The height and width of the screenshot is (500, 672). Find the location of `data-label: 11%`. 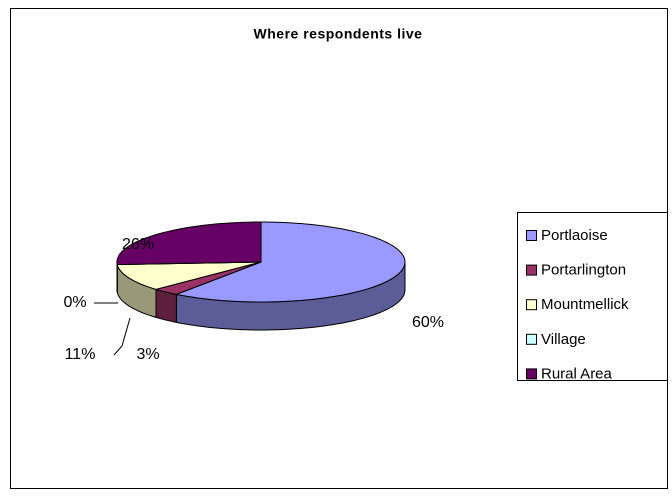

data-label: 11% is located at coordinates (80, 354).